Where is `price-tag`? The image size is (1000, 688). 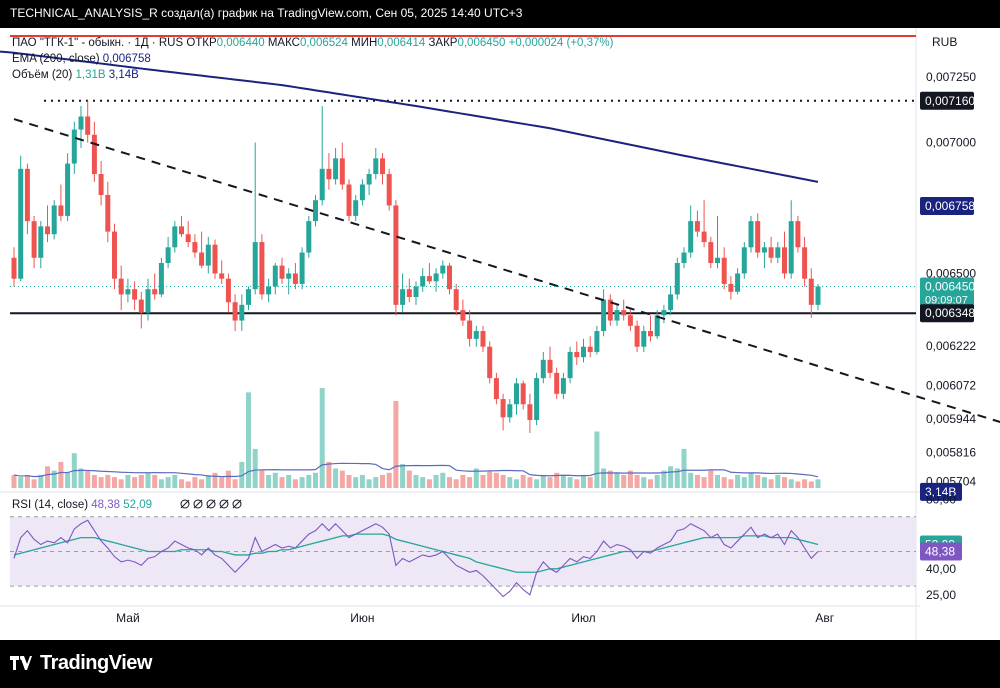
price-tag is located at coordinates (947, 313).